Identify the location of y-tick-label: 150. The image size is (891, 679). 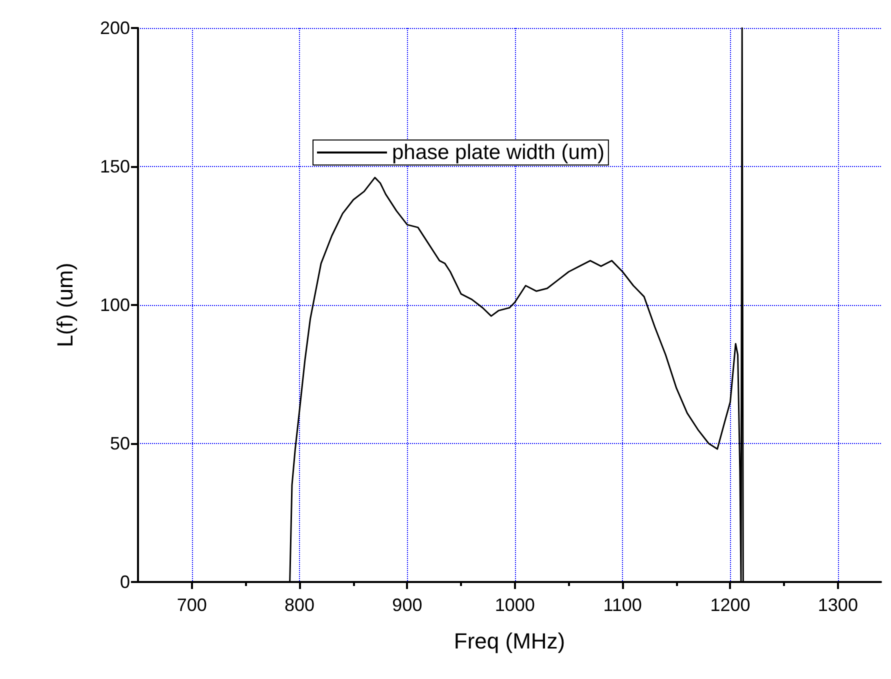
(115, 166).